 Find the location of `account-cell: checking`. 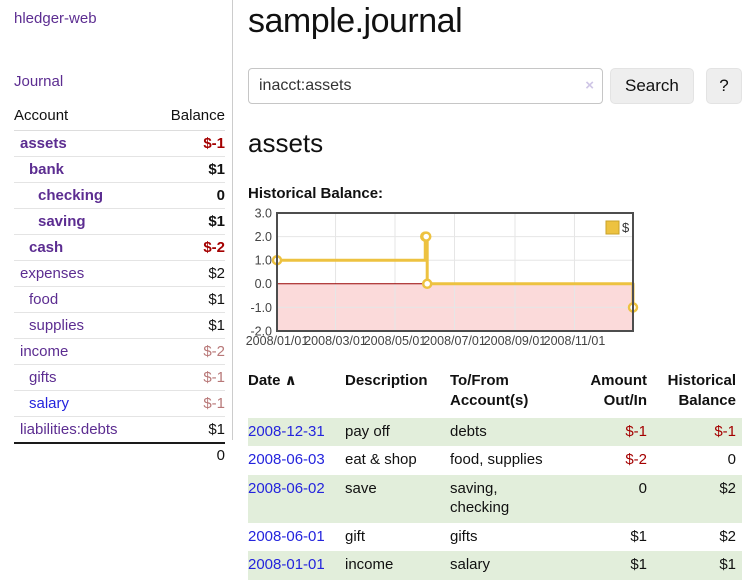

account-cell: checking is located at coordinates (83, 195).